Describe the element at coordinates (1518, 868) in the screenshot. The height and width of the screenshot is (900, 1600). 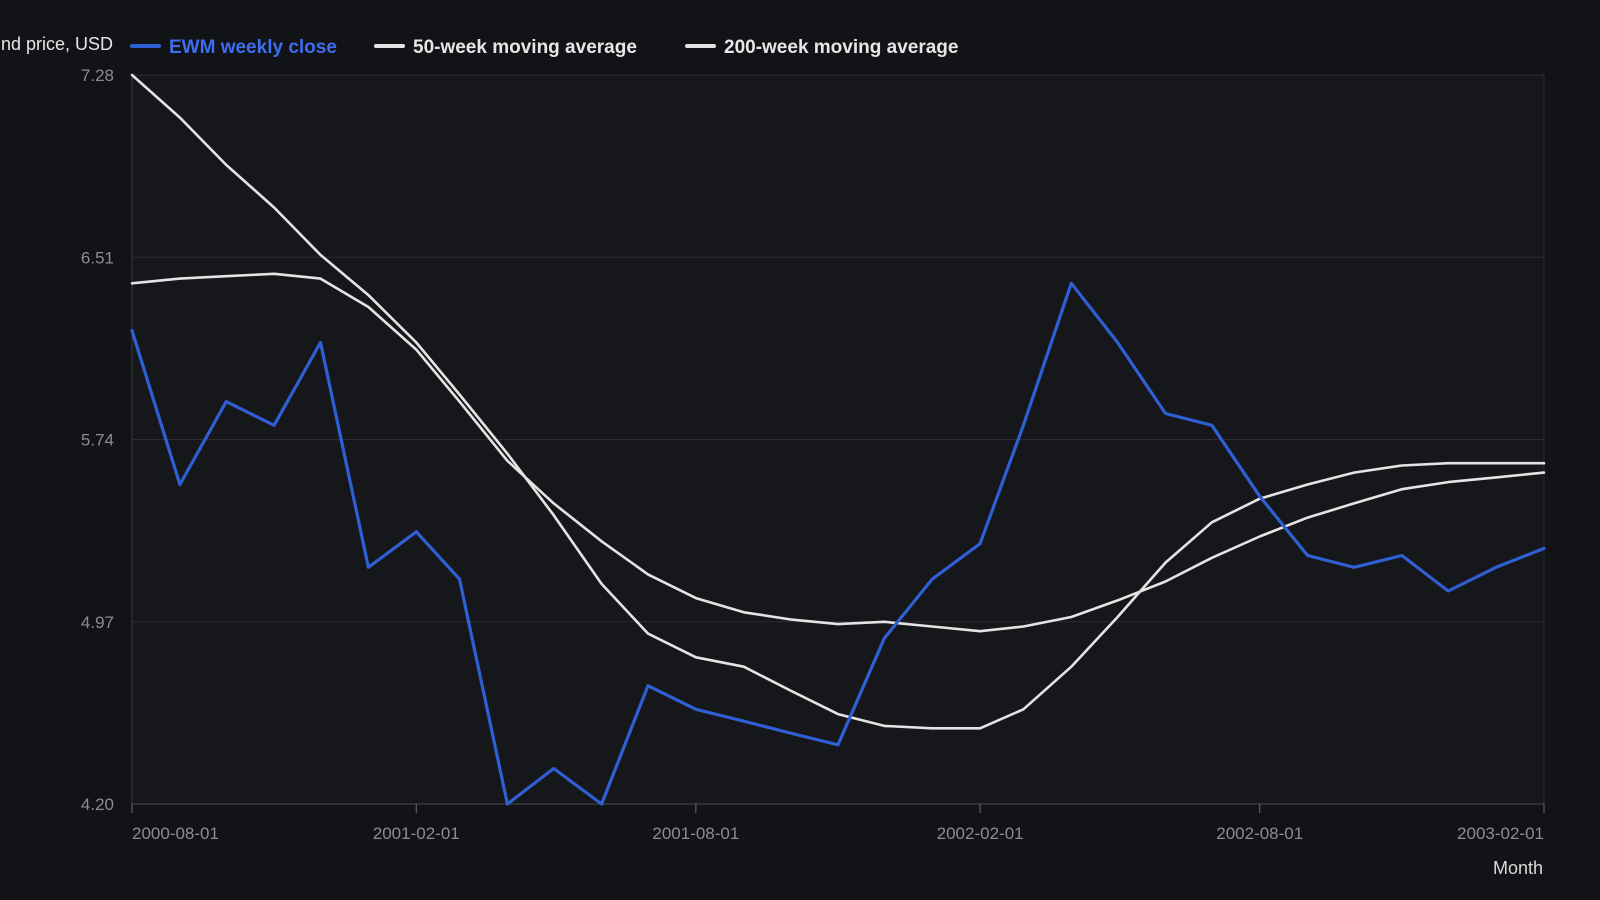
I see `x-axis-title: Month` at that location.